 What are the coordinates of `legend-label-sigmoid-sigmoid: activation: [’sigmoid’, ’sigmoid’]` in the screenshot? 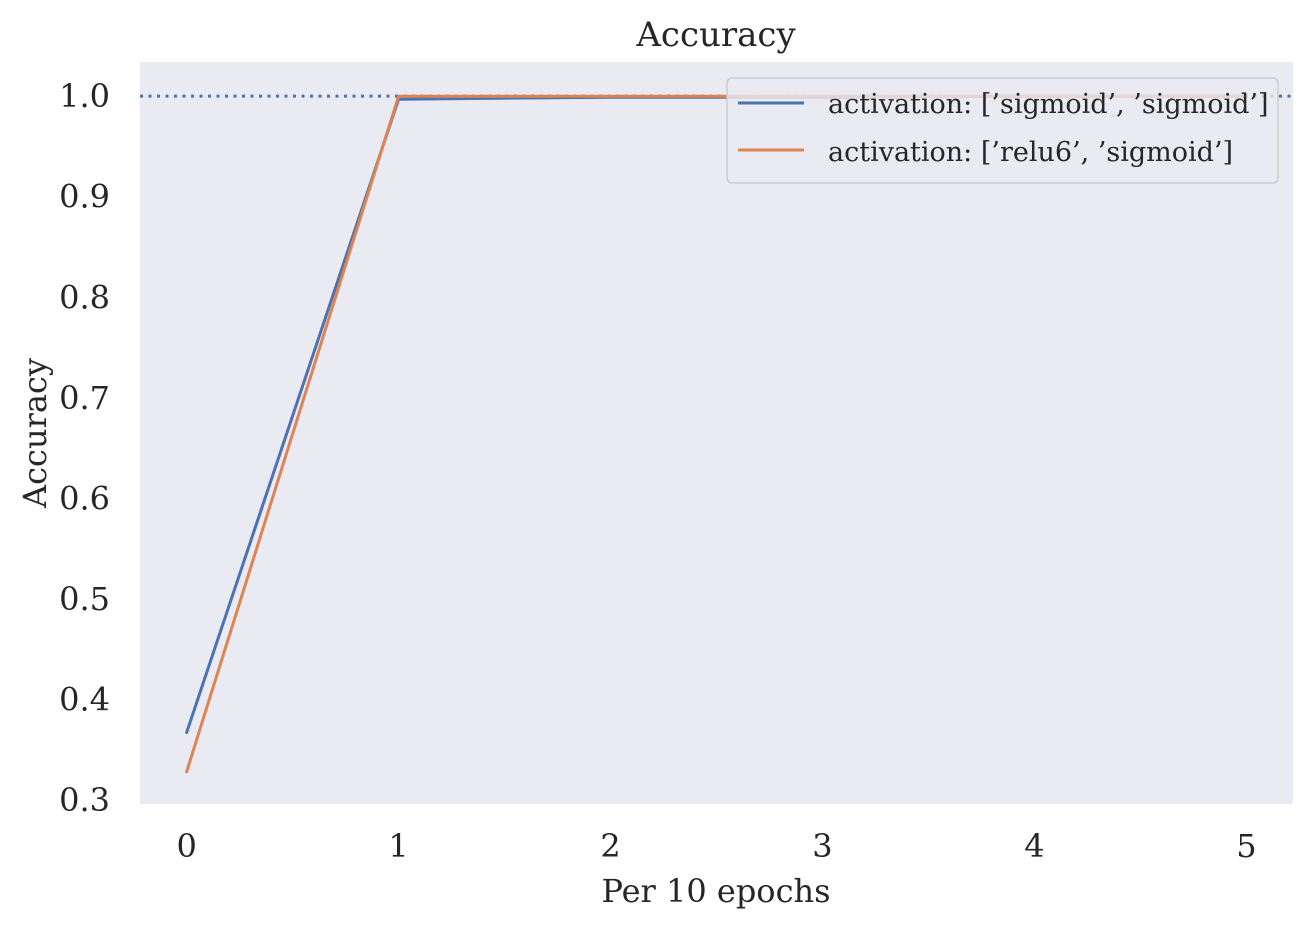 It's located at (1048, 104).